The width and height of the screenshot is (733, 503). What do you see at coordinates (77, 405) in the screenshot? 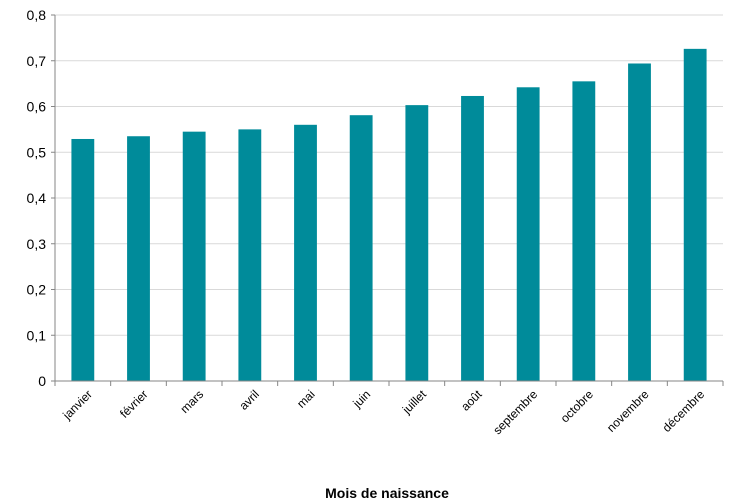
I see `x-tick-label: janvier` at bounding box center [77, 405].